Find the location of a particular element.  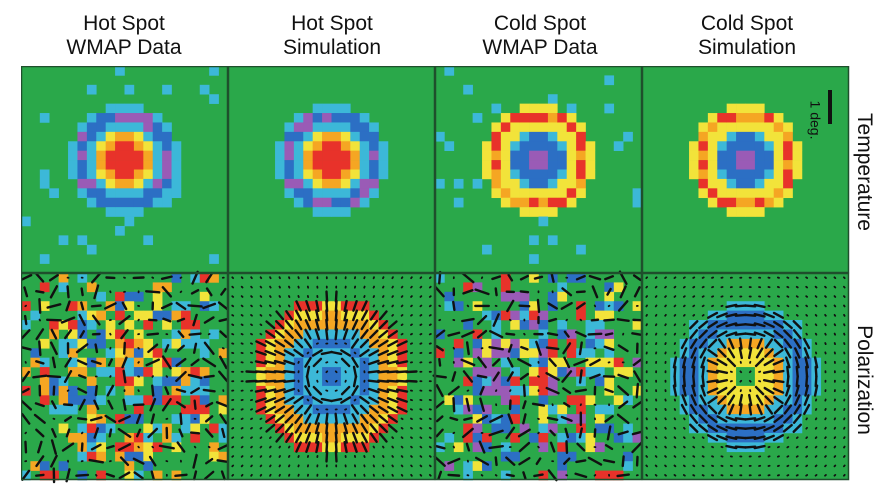

column-header-hot-spot-simulation: Hot Spot Simulation is located at coordinates (332, 36).